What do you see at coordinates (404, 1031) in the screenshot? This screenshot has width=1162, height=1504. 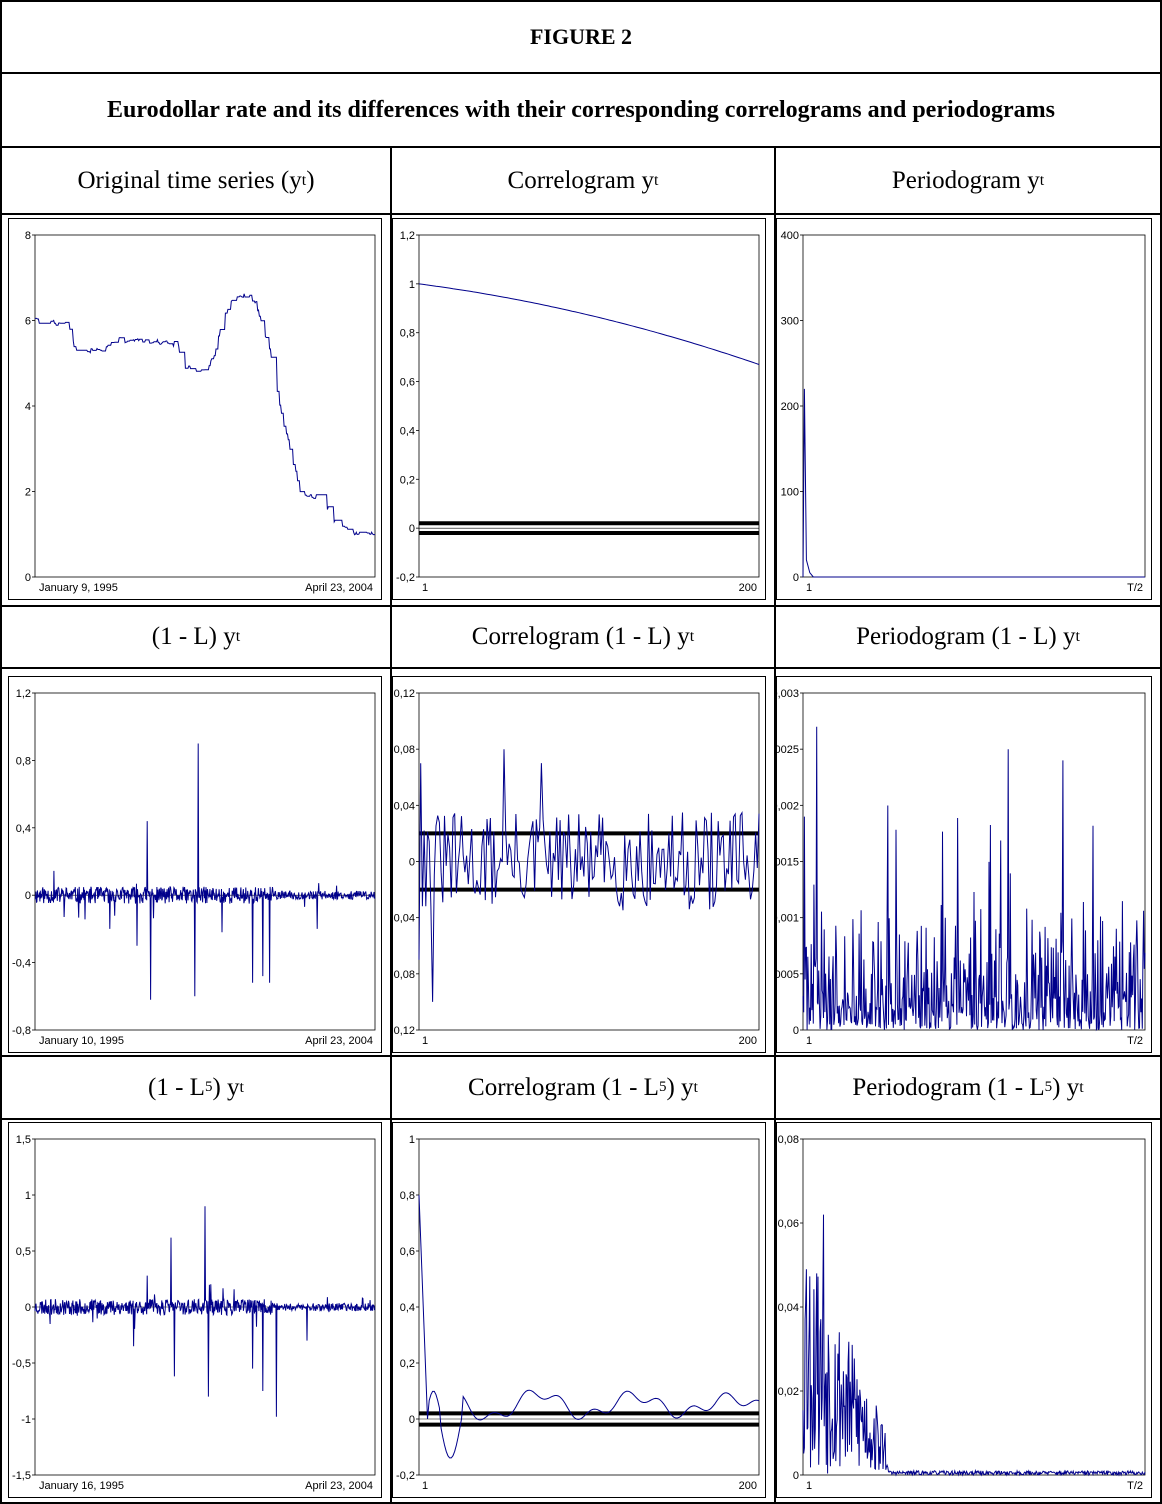 I see `y-tick-label: -0,12` at bounding box center [404, 1031].